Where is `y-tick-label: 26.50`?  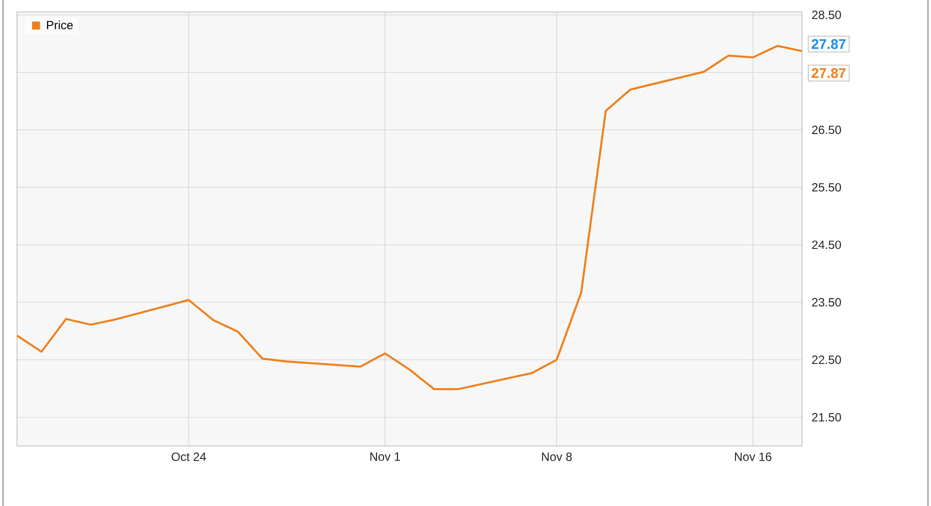
y-tick-label: 26.50 is located at coordinates (826, 130).